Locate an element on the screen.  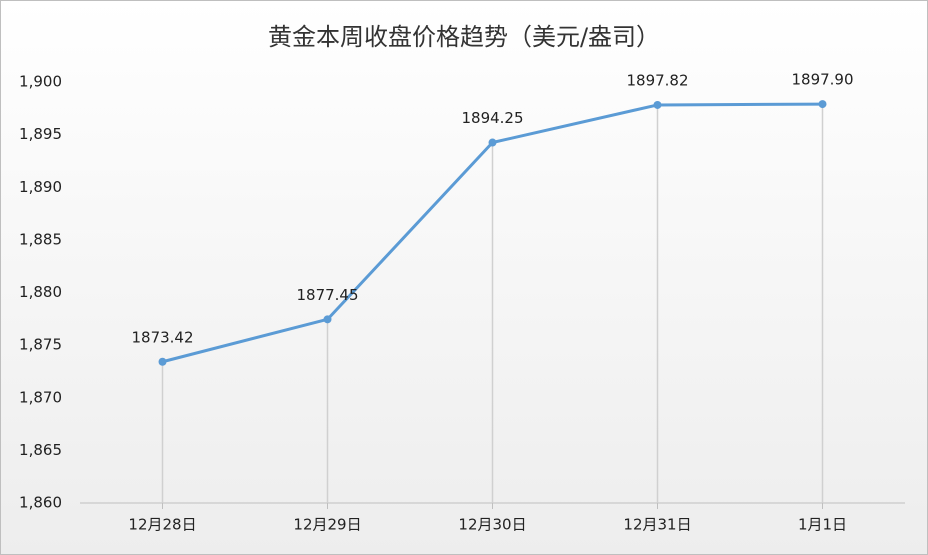
x-tick-label: 1月1日 is located at coordinates (822, 525).